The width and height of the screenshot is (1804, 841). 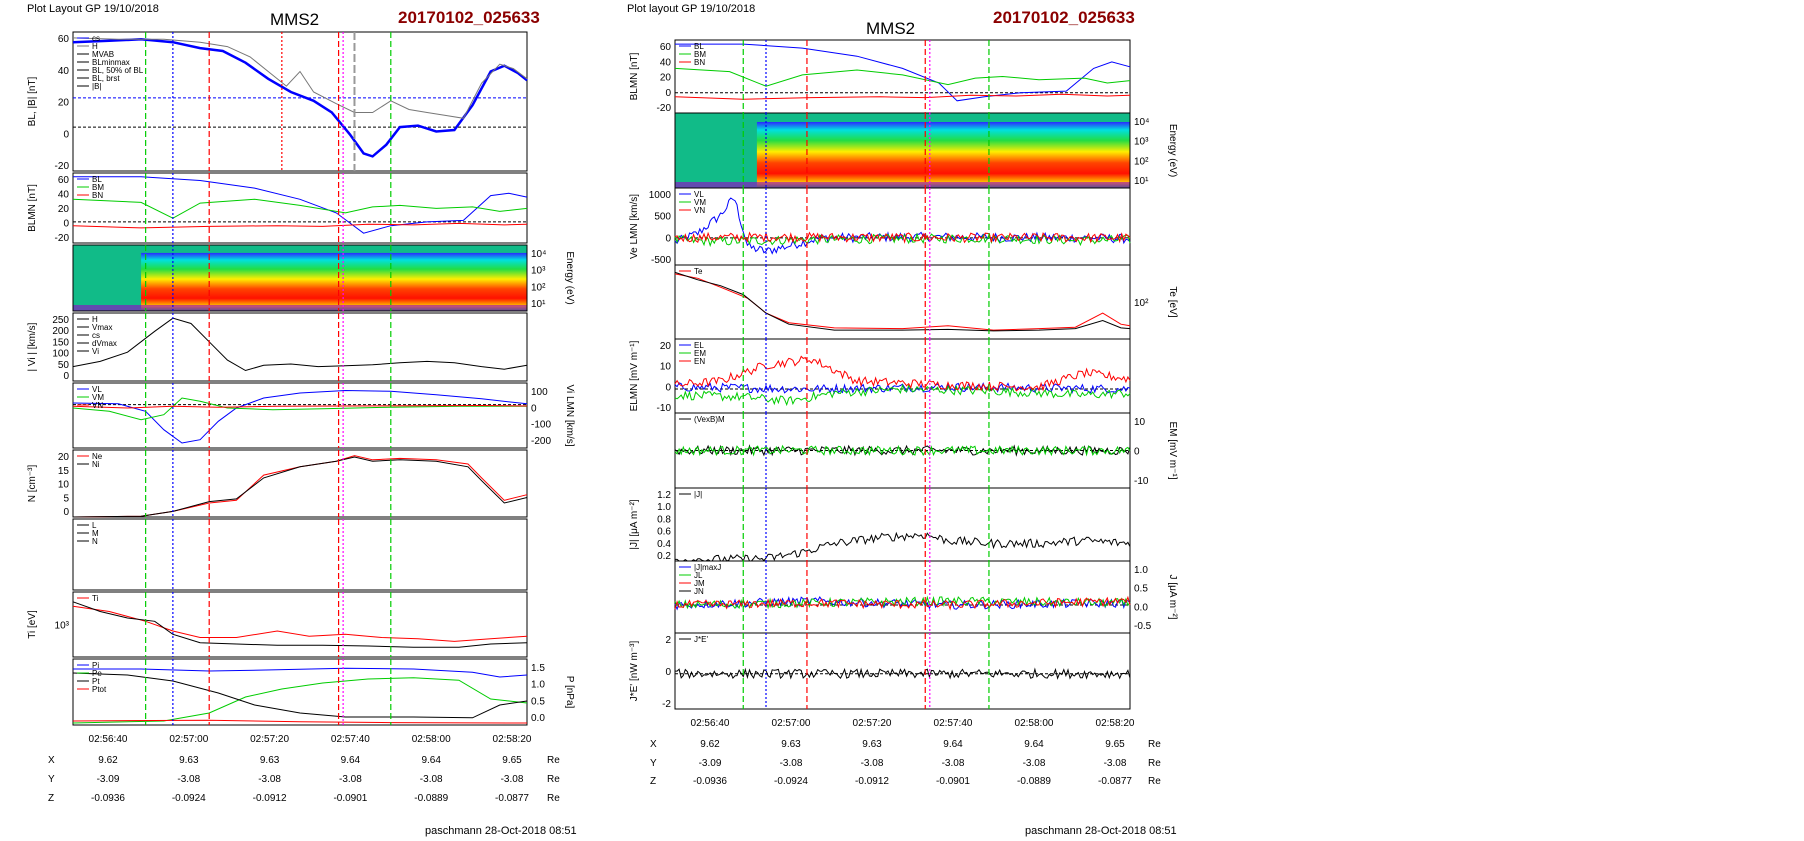 What do you see at coordinates (108, 798) in the screenshot?
I see `ephemeris-value: -0.0936` at bounding box center [108, 798].